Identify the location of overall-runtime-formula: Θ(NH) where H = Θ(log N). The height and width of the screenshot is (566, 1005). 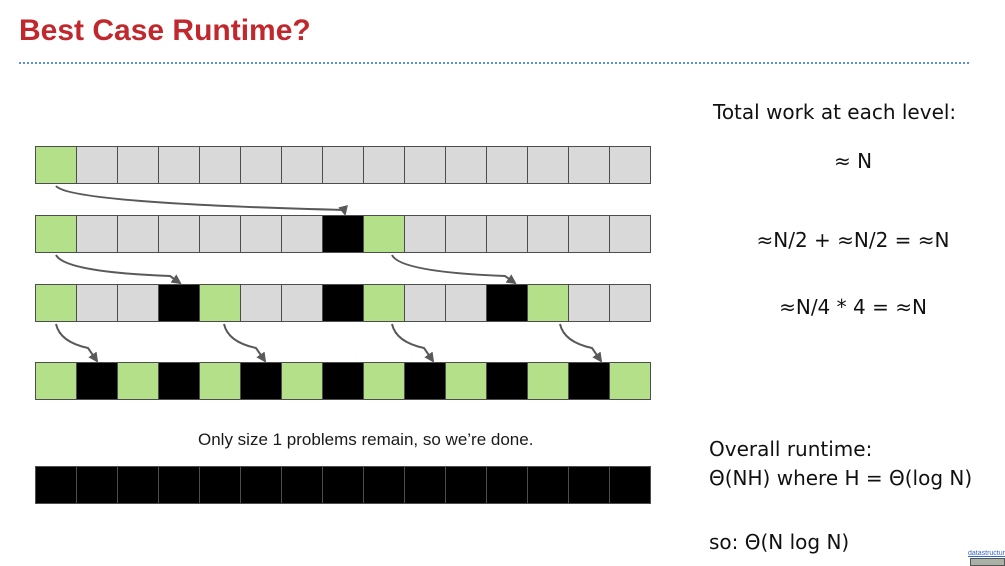
(841, 478).